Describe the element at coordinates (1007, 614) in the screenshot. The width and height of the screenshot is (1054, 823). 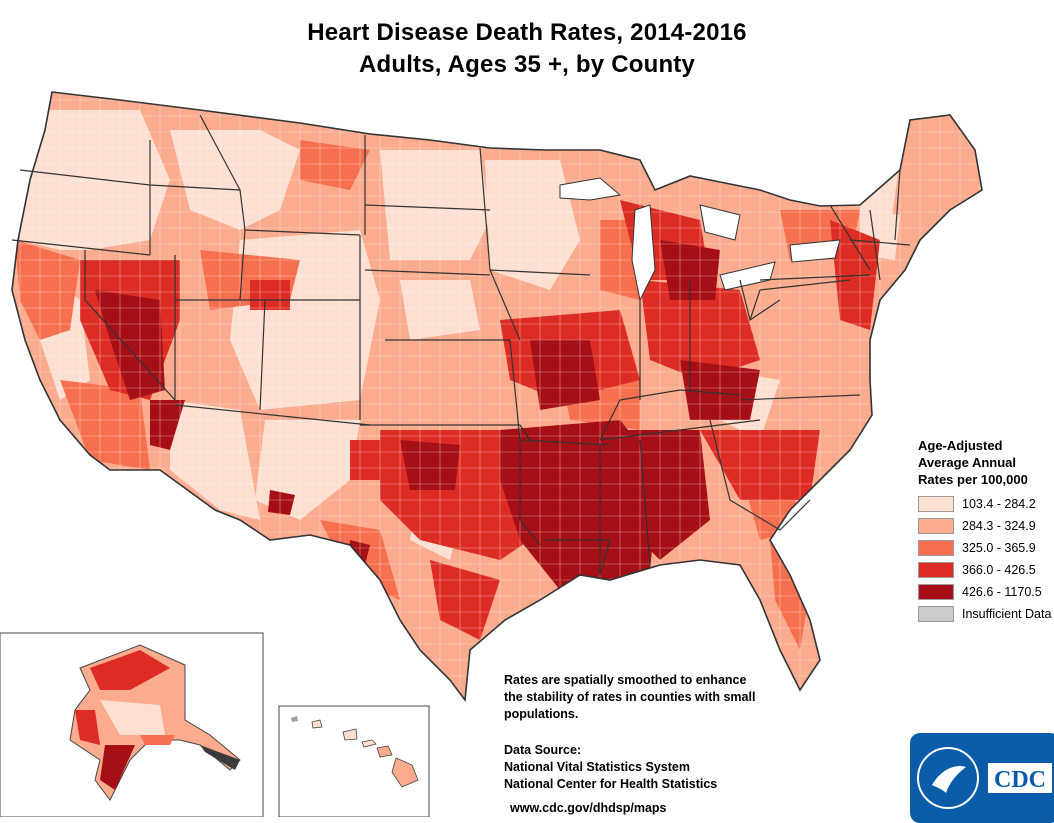
I see `legend-label: Insufficient Data` at that location.